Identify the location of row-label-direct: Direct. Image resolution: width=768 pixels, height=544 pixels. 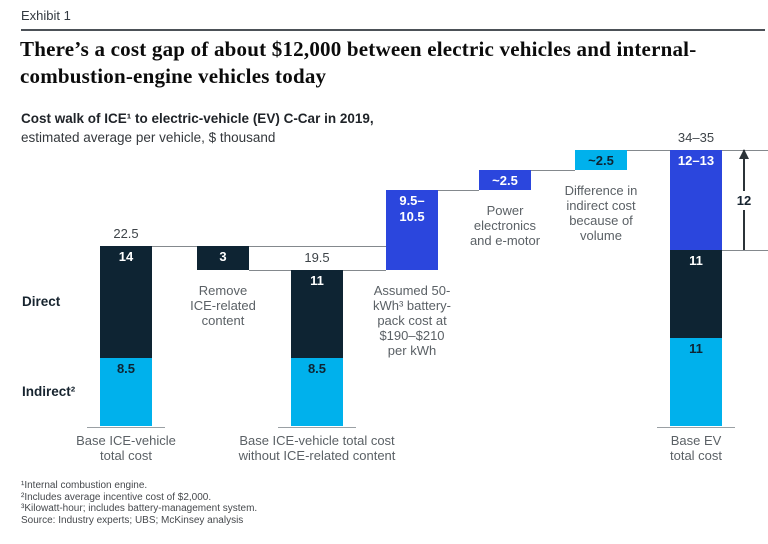
(41, 301).